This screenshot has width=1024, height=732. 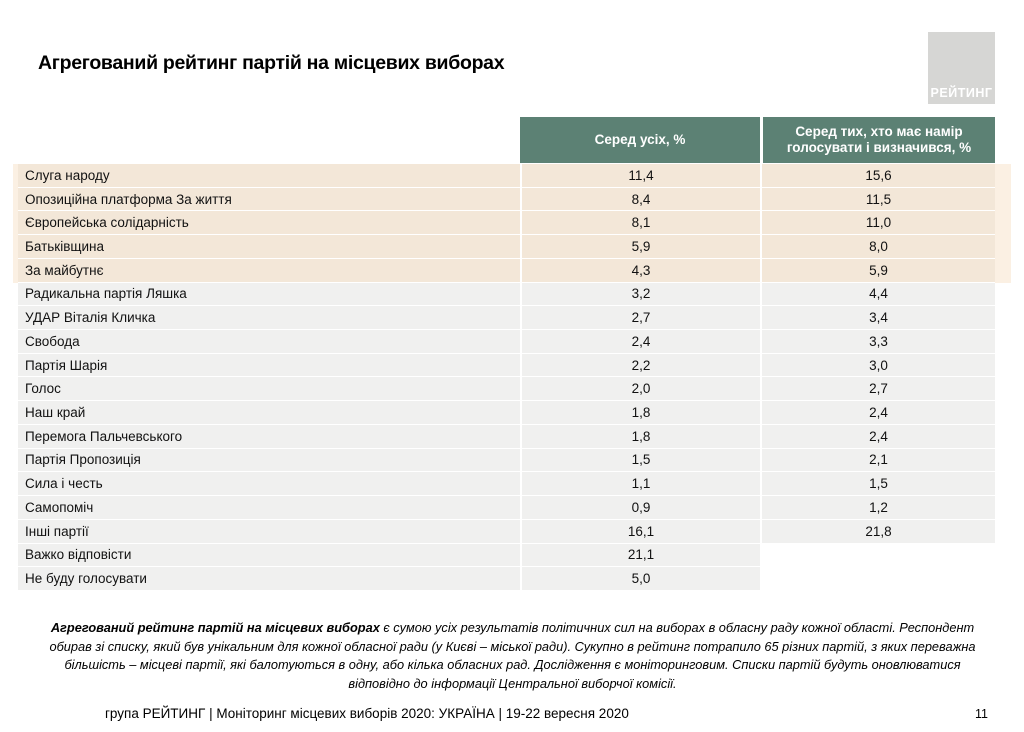 What do you see at coordinates (981, 714) in the screenshot?
I see `page-number: 11` at bounding box center [981, 714].